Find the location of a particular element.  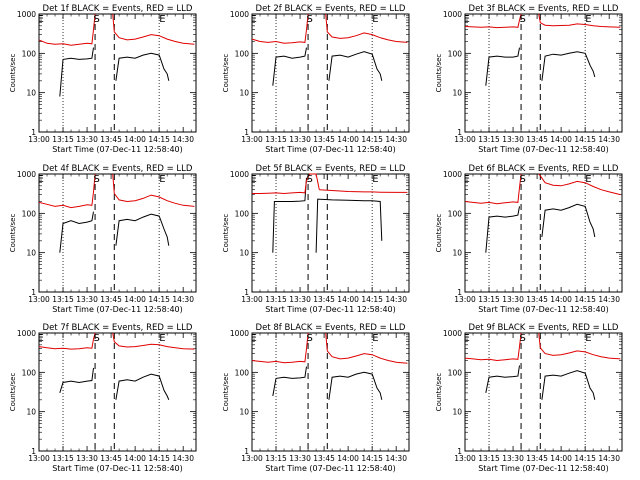

panel-title: Det 5f BLACK = Events, RED = LLD is located at coordinates (331, 169).